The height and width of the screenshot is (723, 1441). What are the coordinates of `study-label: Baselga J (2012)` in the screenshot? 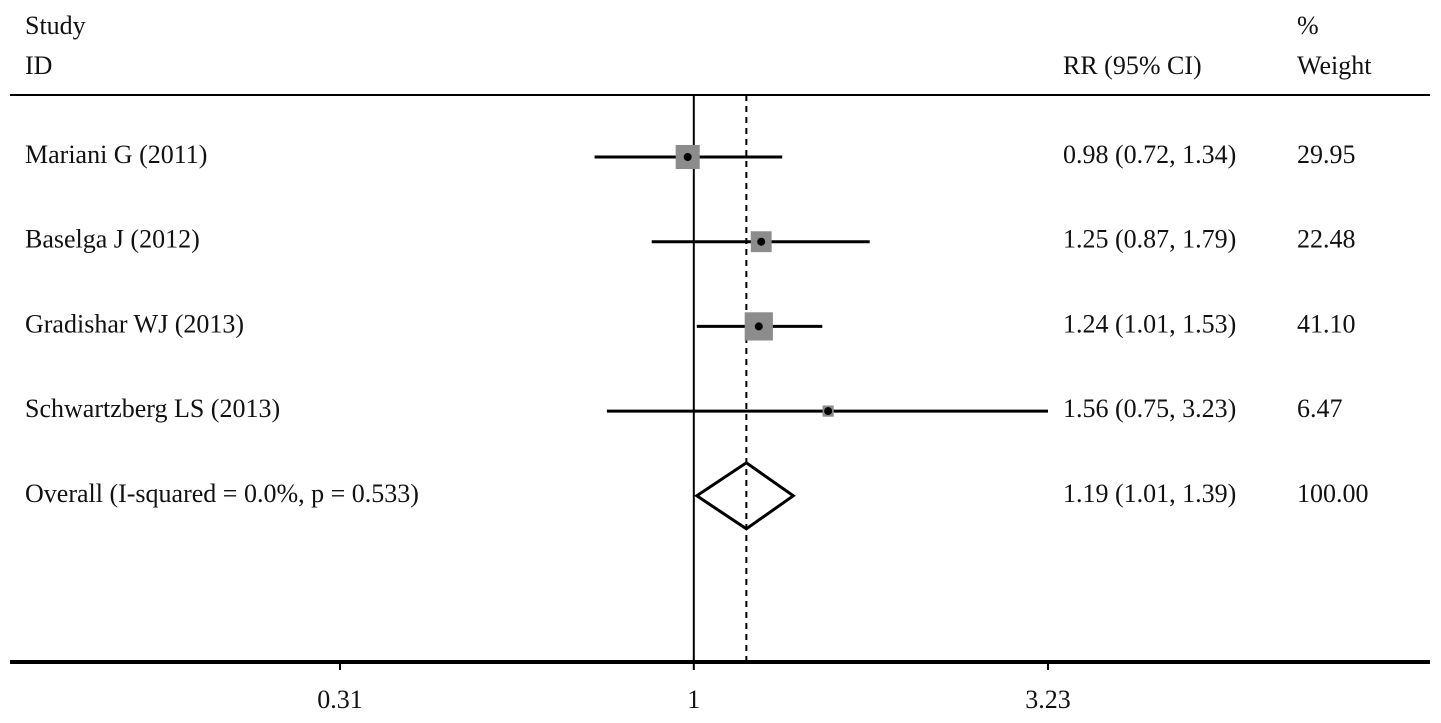 It's located at (112, 239).